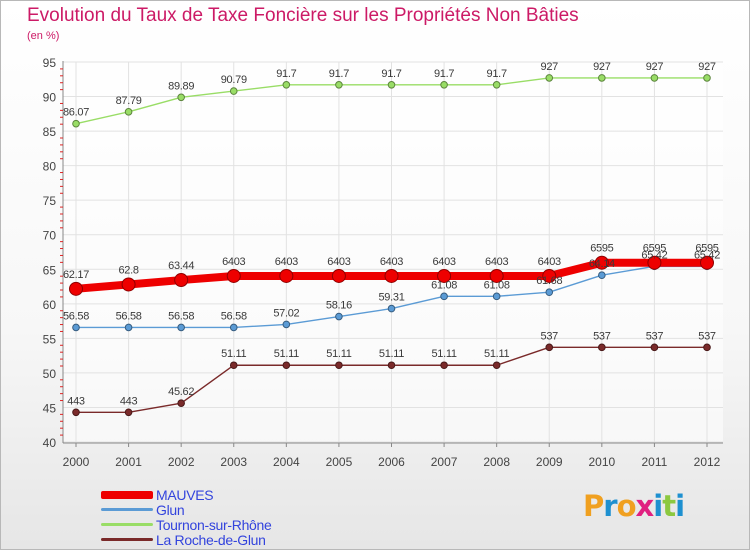 The image size is (750, 550). What do you see at coordinates (127, 509) in the screenshot?
I see `legend-swatch-glun` at bounding box center [127, 509].